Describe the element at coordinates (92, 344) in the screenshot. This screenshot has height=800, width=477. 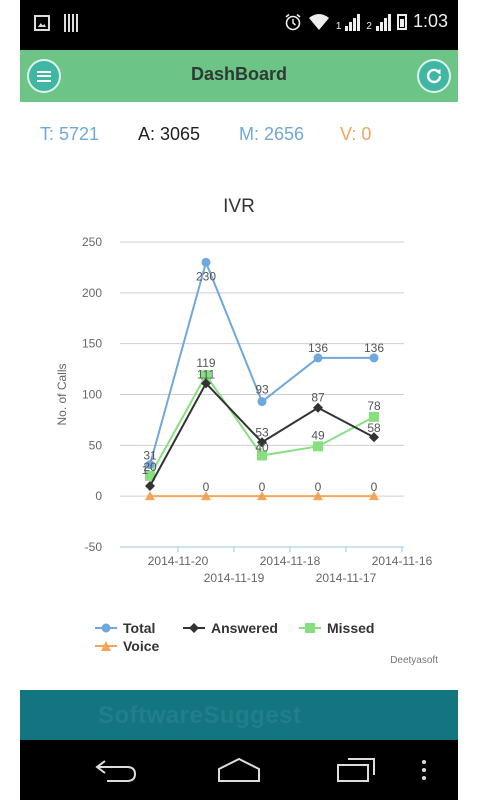
I see `y-tick-label: 150` at that location.